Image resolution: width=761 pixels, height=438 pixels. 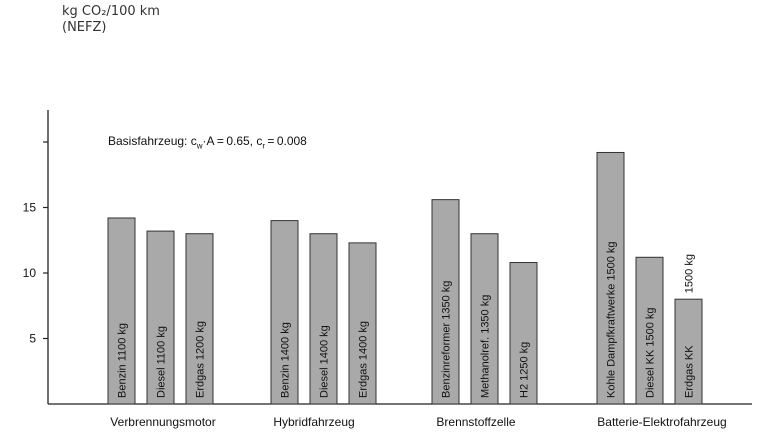 I want to click on bar-outside-label-3-2: 1500 kg, so click(x=690, y=273).